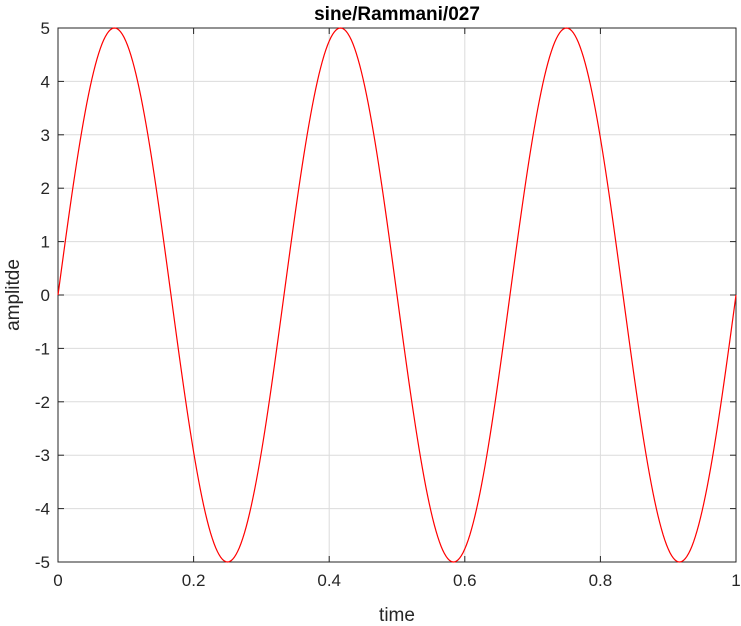 This screenshot has width=741, height=626. What do you see at coordinates (42, 509) in the screenshot?
I see `y-tick-label: -4` at bounding box center [42, 509].